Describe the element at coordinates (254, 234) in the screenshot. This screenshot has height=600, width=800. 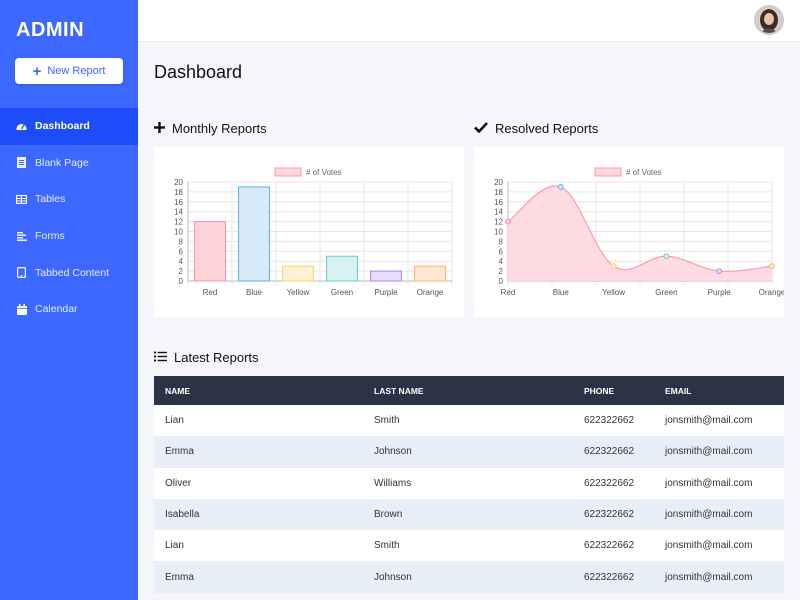
I see `bar-blue` at that location.